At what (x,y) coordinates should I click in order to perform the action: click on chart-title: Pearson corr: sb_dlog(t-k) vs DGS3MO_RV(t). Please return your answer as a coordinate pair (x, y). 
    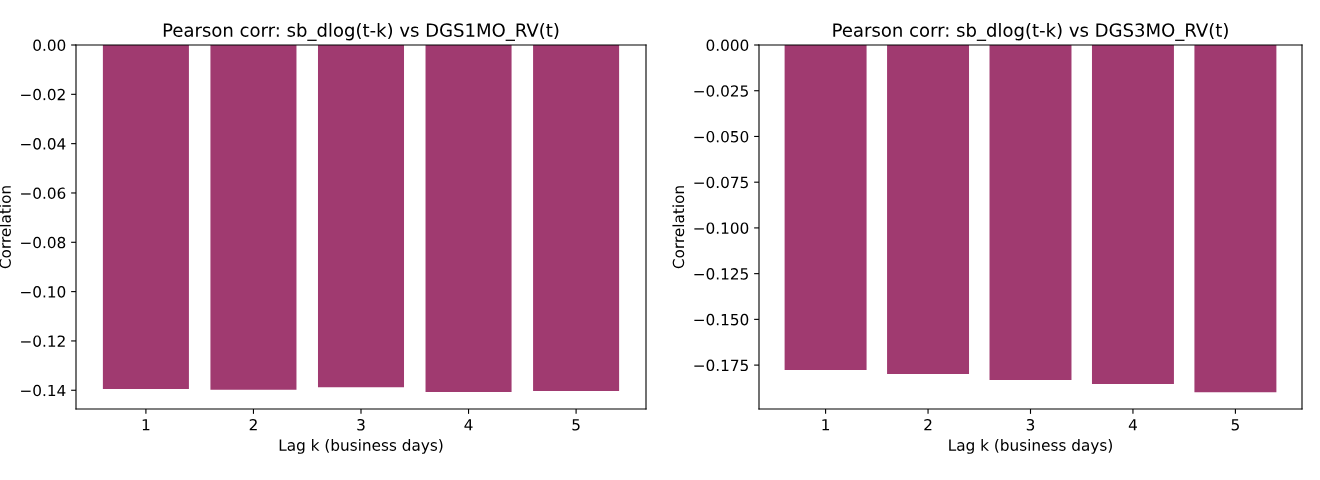
    Looking at the image, I should click on (1030, 31).